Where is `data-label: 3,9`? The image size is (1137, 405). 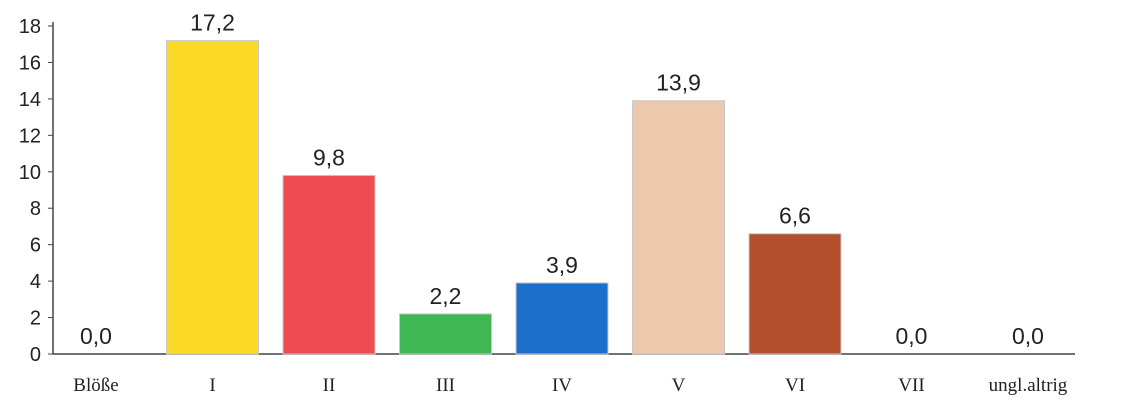
data-label: 3,9 is located at coordinates (562, 265).